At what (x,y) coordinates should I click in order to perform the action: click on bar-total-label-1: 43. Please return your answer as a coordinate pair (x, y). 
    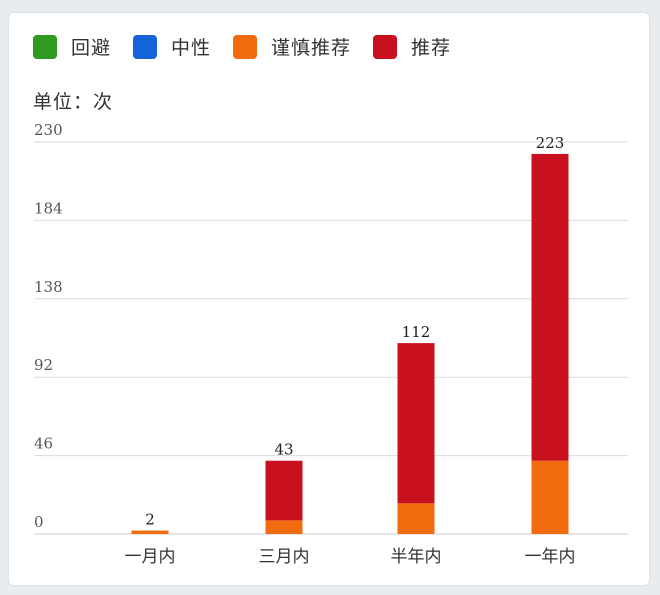
    Looking at the image, I should click on (283, 450).